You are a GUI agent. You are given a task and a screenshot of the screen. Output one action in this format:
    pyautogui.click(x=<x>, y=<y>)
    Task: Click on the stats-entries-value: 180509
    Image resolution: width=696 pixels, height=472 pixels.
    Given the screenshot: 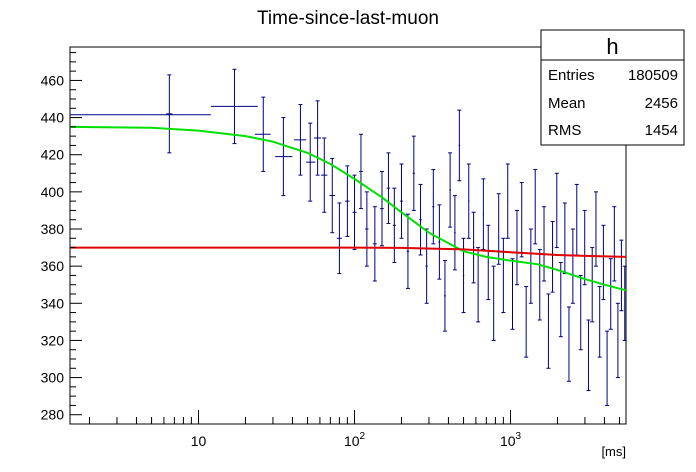 What is the action you would take?
    pyautogui.click(x=653, y=75)
    